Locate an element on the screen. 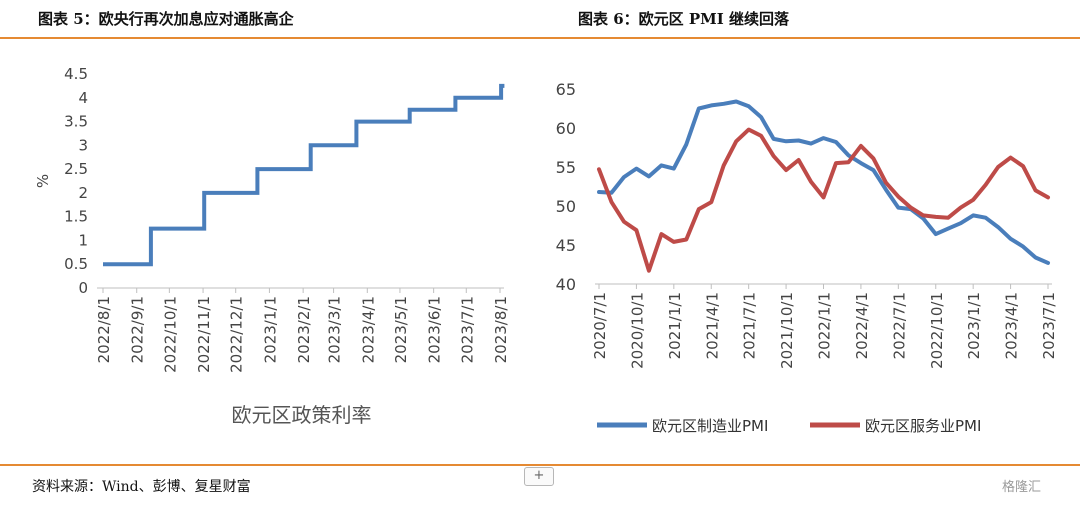 The image size is (1080, 506). y-tick-label: 45 is located at coordinates (566, 245).